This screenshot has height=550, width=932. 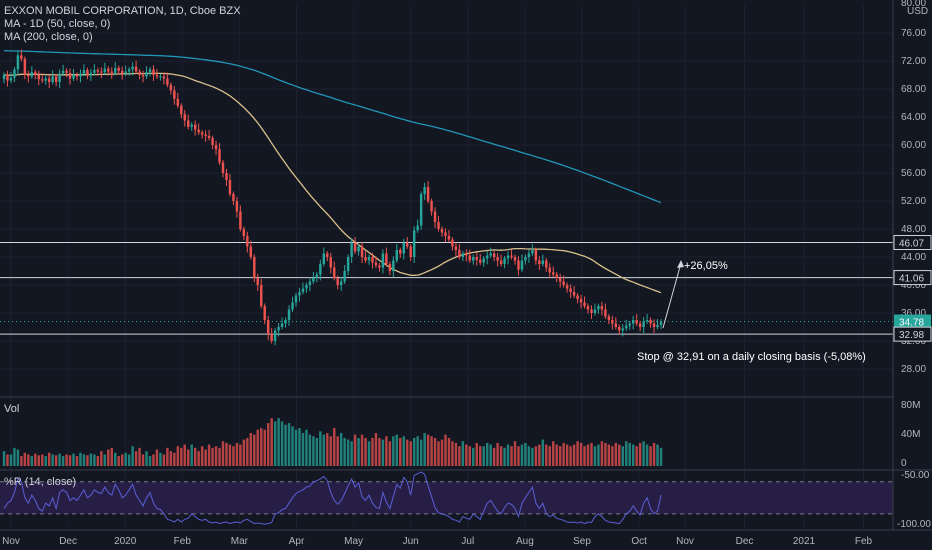 I want to click on price-tag-label: 34.78, so click(x=911, y=323).